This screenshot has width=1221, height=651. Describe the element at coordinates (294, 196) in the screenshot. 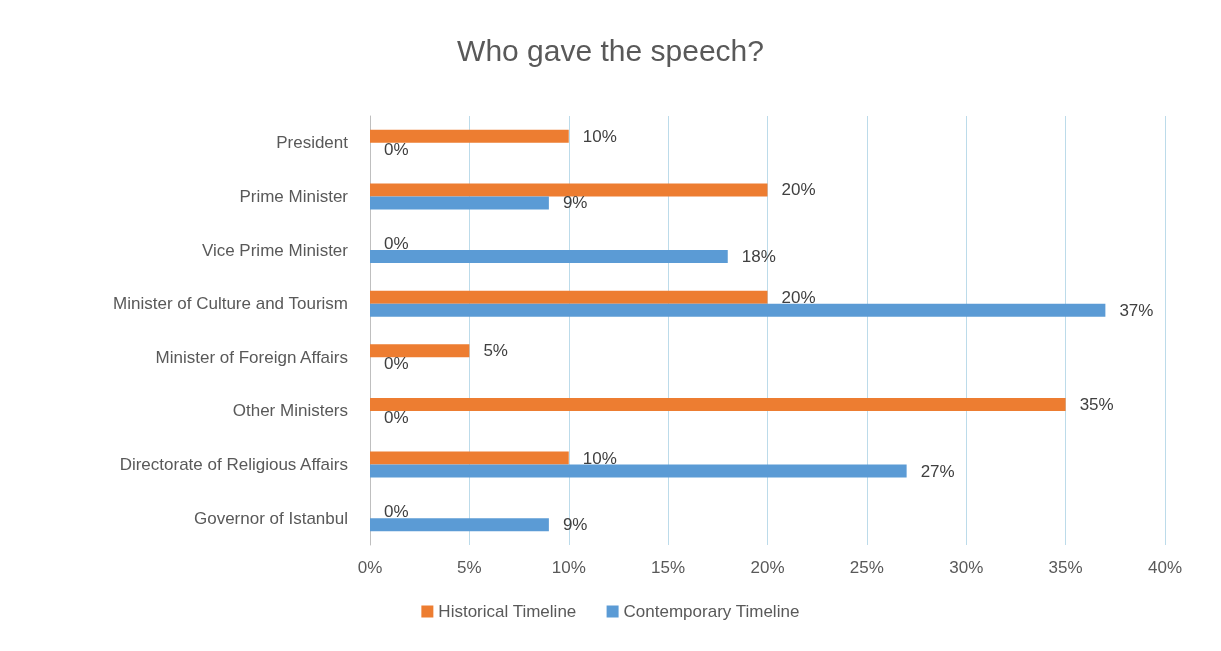

I see `y-tick-label: Prime Minister` at that location.